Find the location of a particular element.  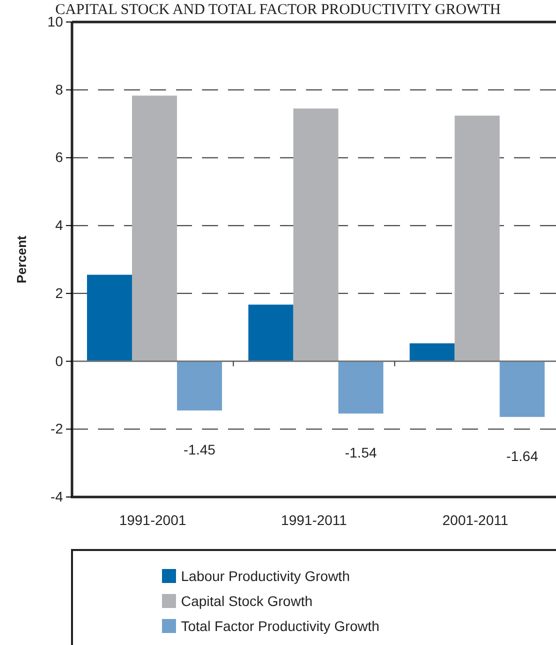

y-axis-title: Percent is located at coordinates (21, 259).